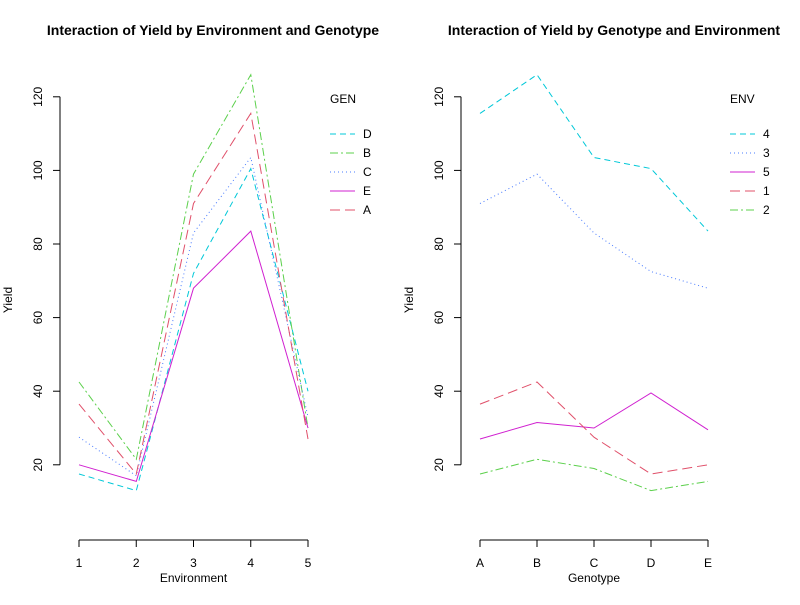 The image size is (800, 605). I want to click on legend-label-4: 4, so click(766, 134).